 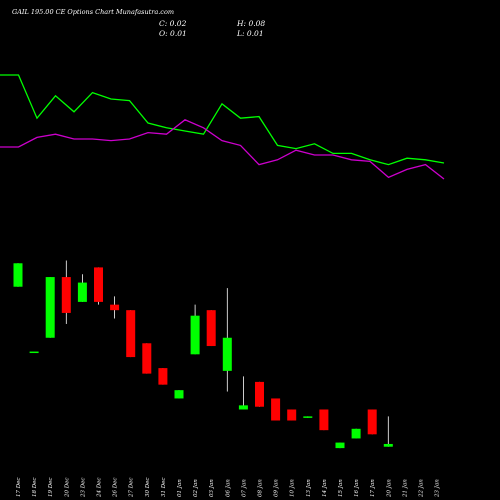 What do you see at coordinates (438, 488) in the screenshot?
I see `x-tick-label: 23 Jan` at bounding box center [438, 488].